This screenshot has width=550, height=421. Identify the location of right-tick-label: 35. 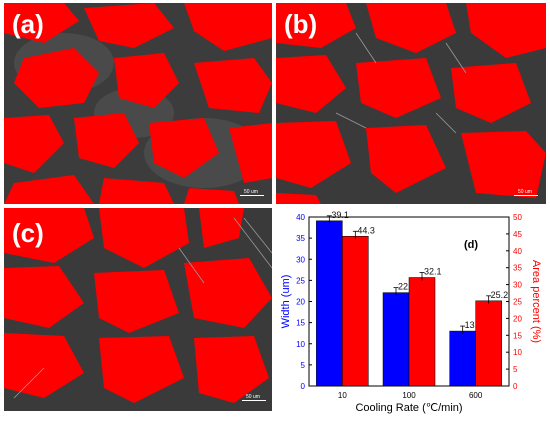
(517, 268).